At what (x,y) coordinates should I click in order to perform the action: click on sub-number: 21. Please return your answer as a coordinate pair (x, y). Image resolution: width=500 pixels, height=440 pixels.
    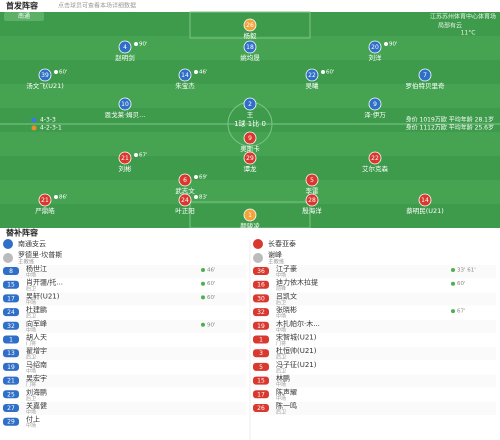
    Looking at the image, I should click on (11, 381).